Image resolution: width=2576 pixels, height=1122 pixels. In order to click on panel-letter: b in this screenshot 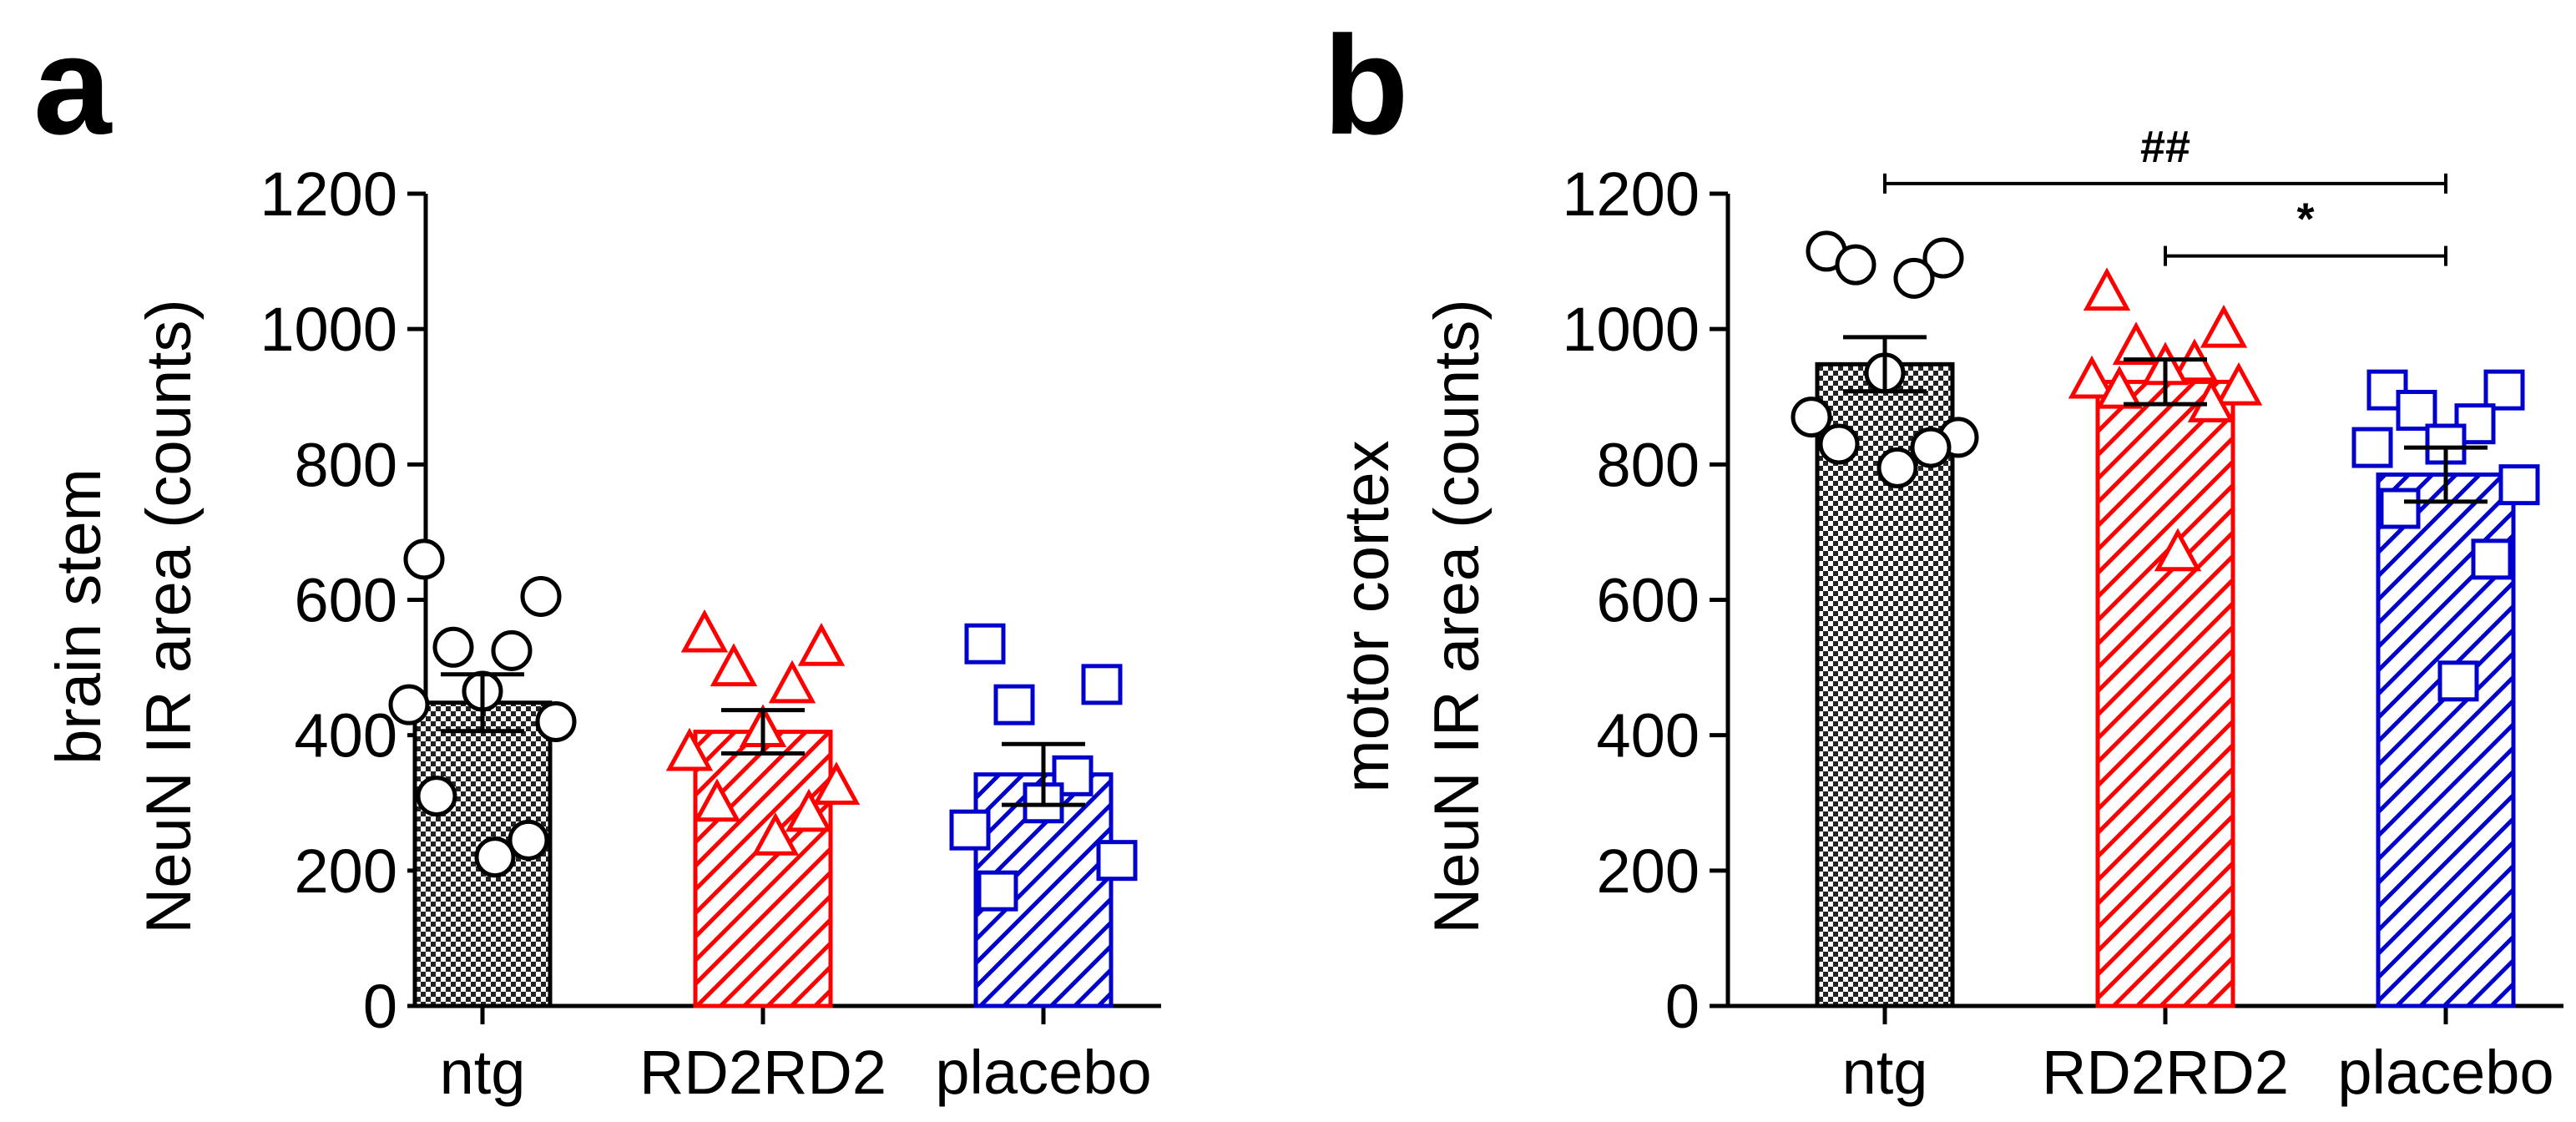, I will do `click(1366, 85)`.